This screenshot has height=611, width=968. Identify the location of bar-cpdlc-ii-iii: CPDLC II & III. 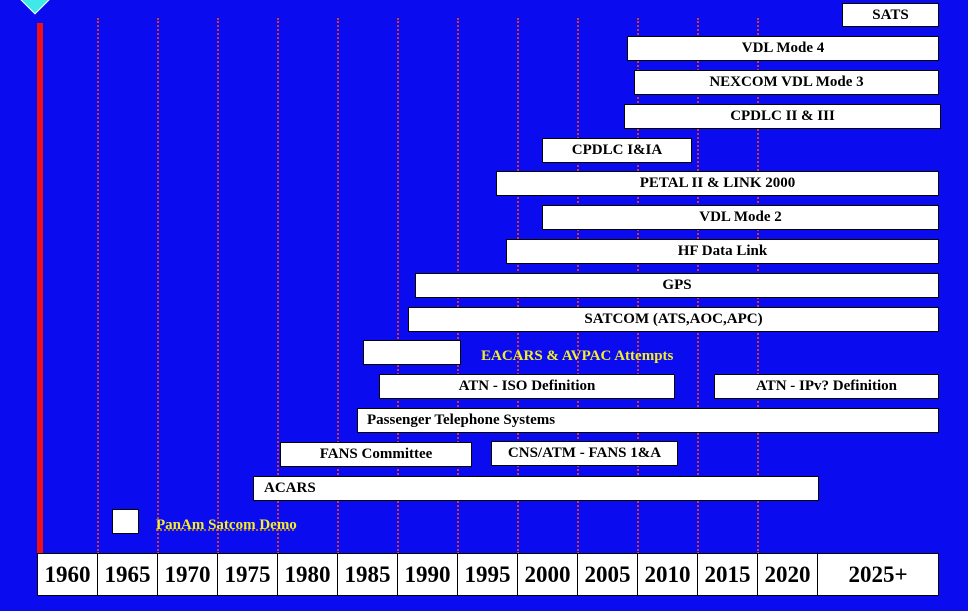
(782, 116).